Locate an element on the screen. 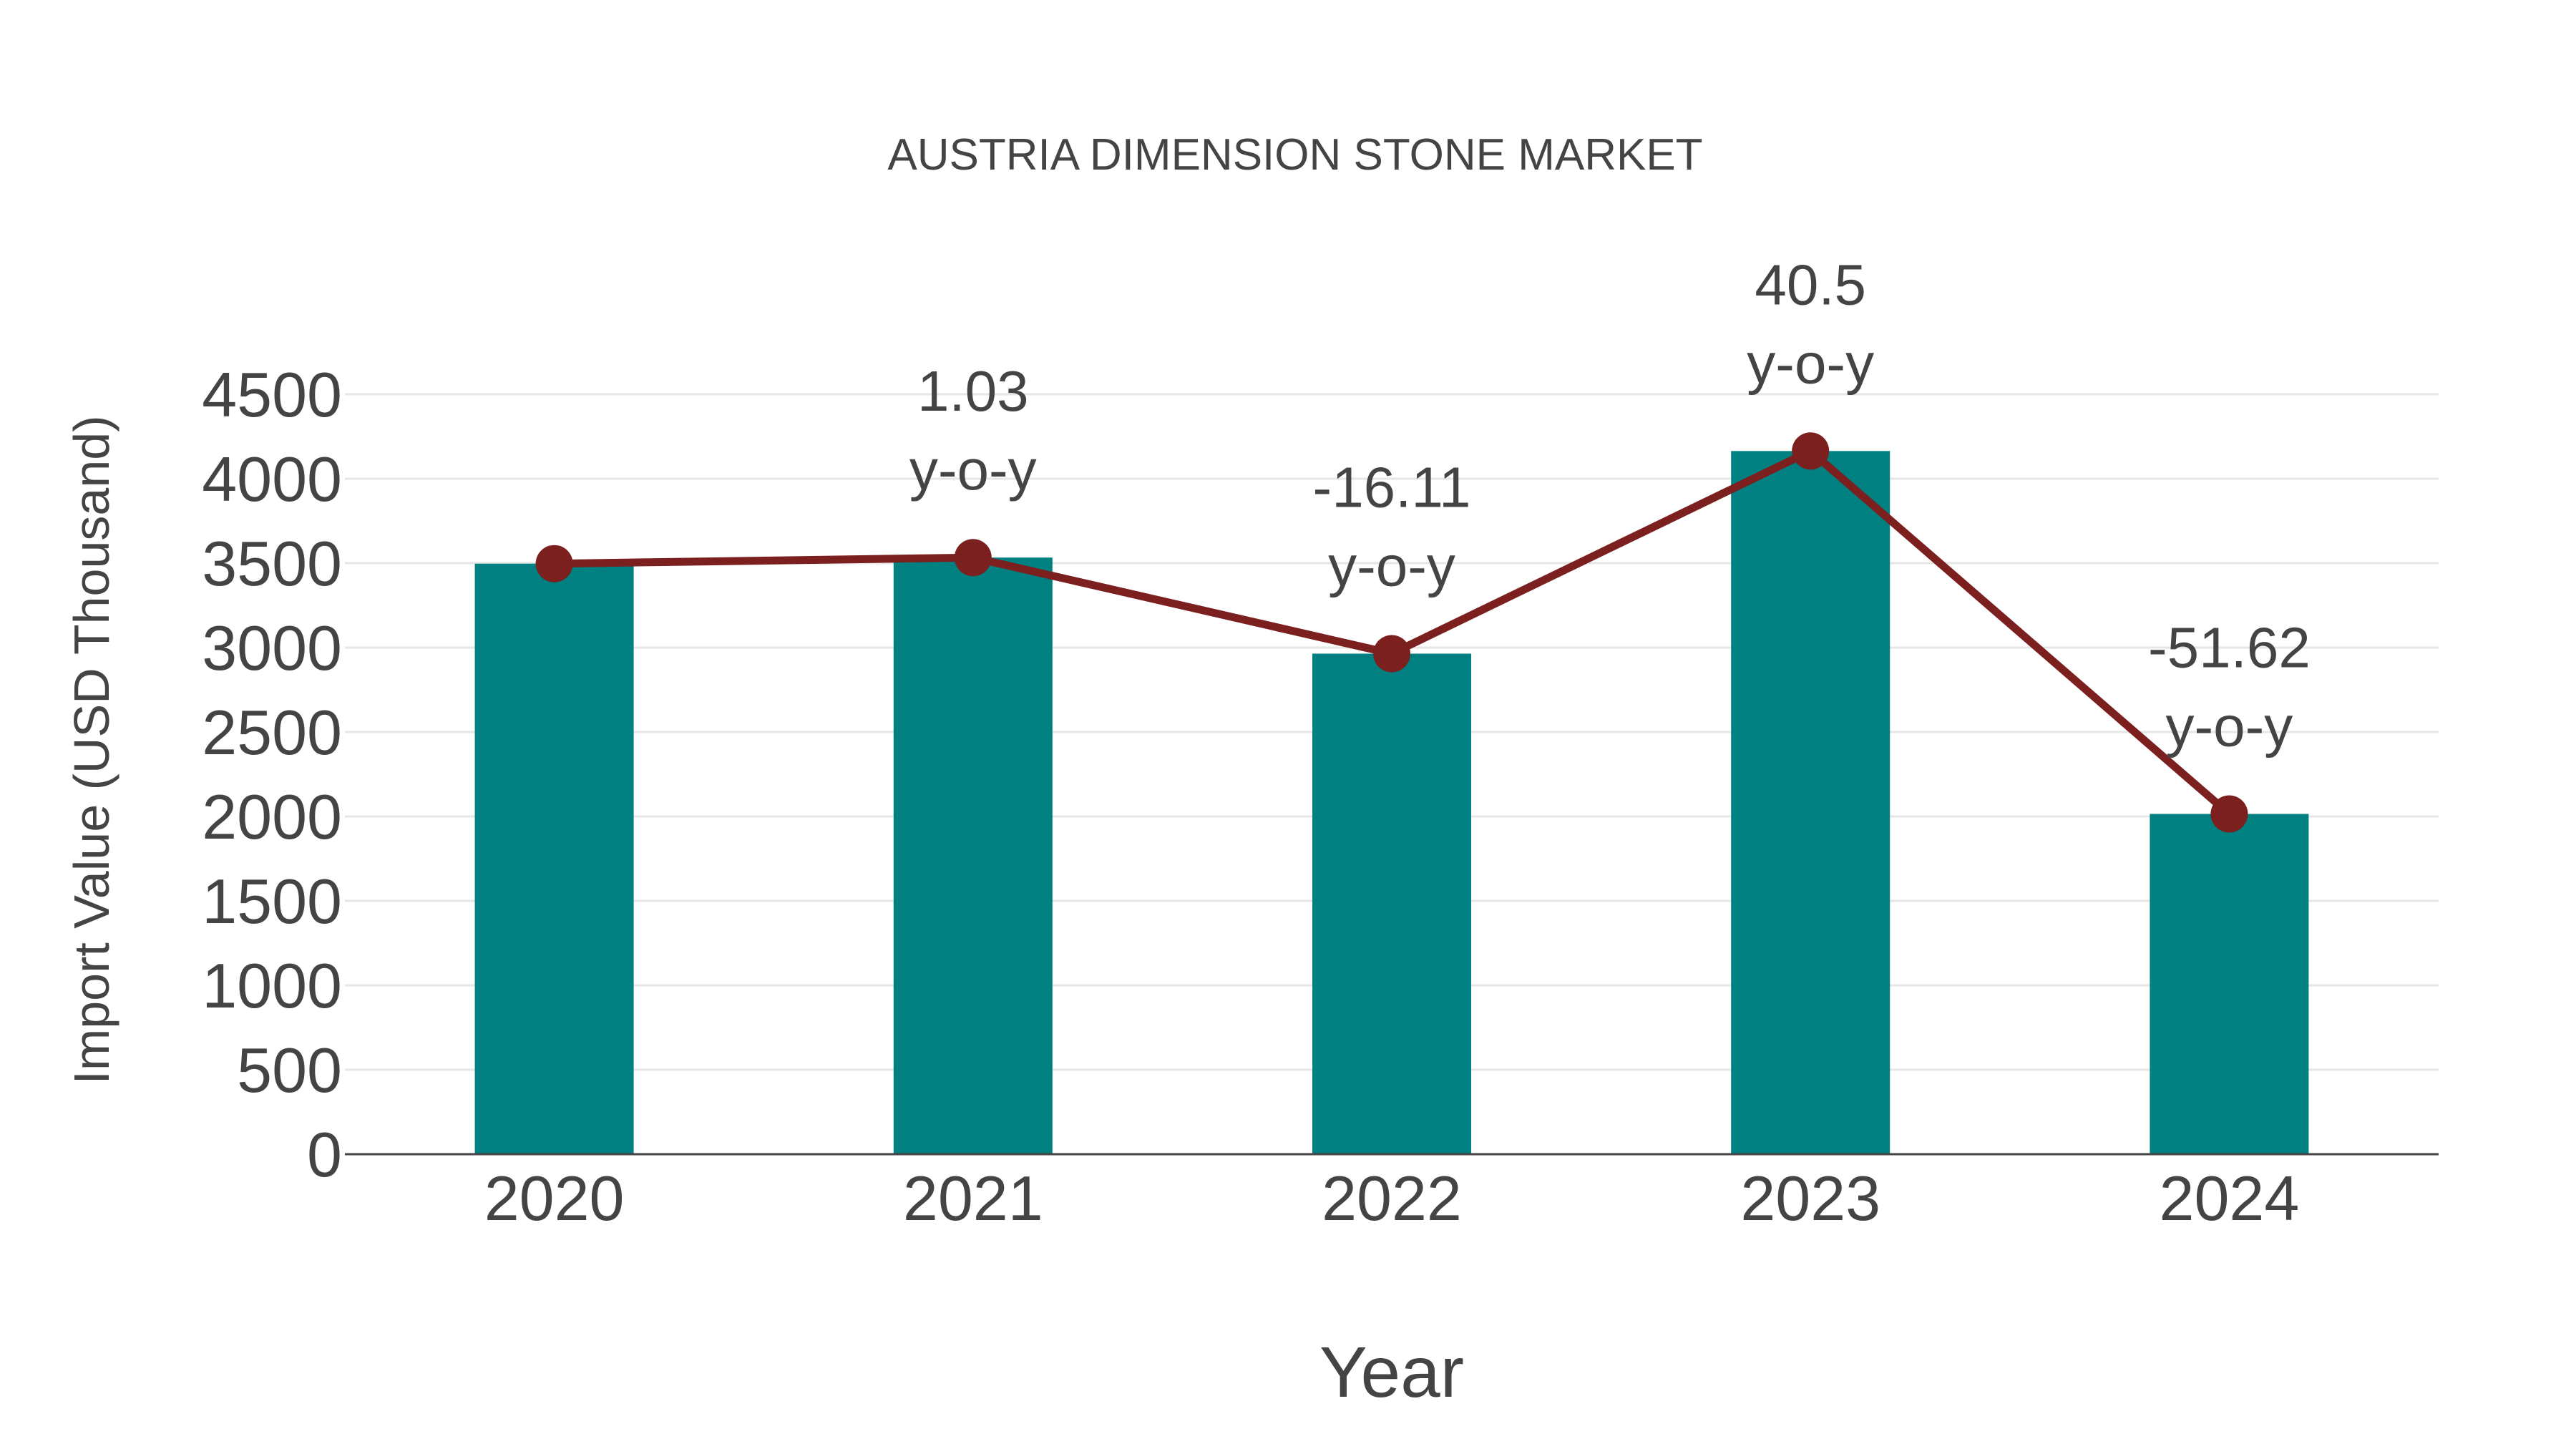  y-tick-label: 2000 is located at coordinates (272, 816).